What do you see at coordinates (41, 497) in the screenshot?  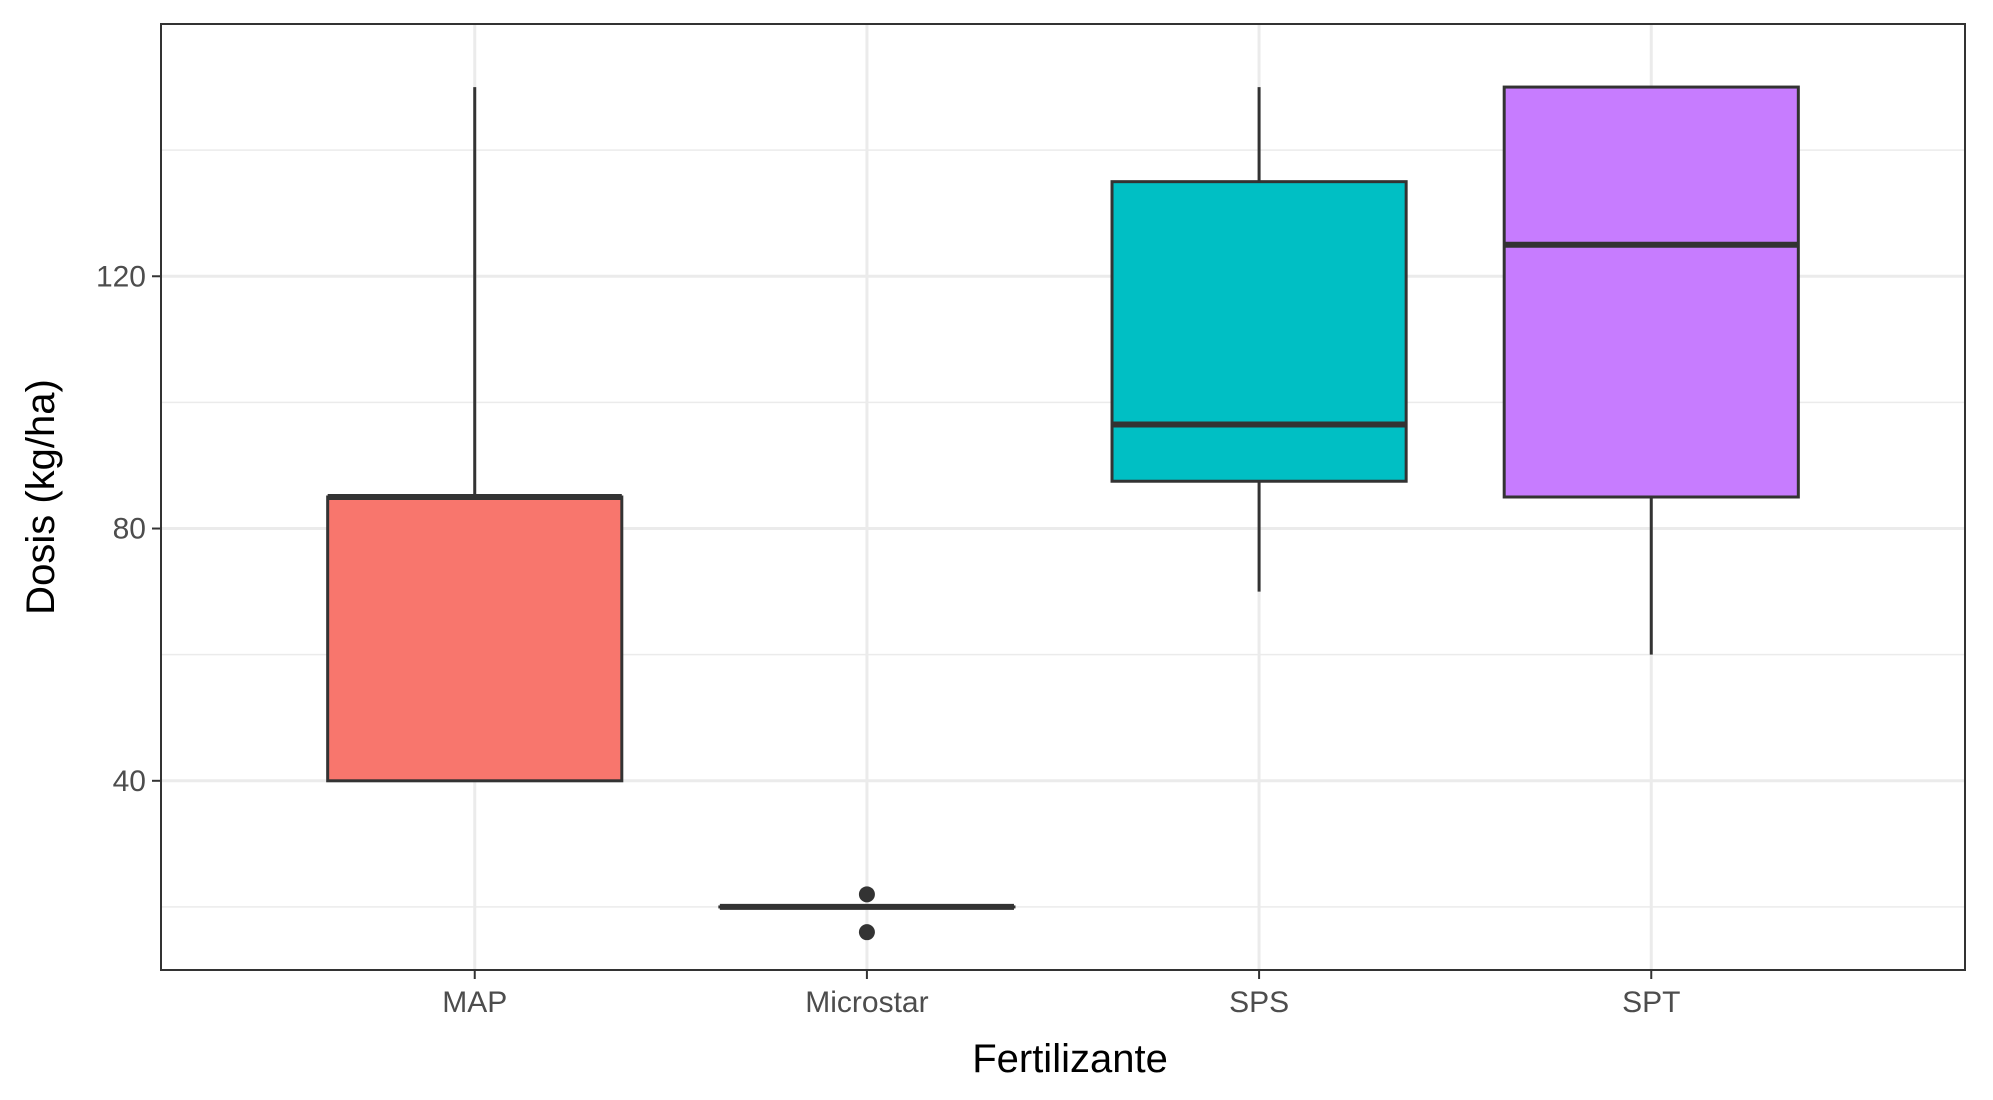 I see `y-axis-title: Dosis (kg/ha)` at bounding box center [41, 497].